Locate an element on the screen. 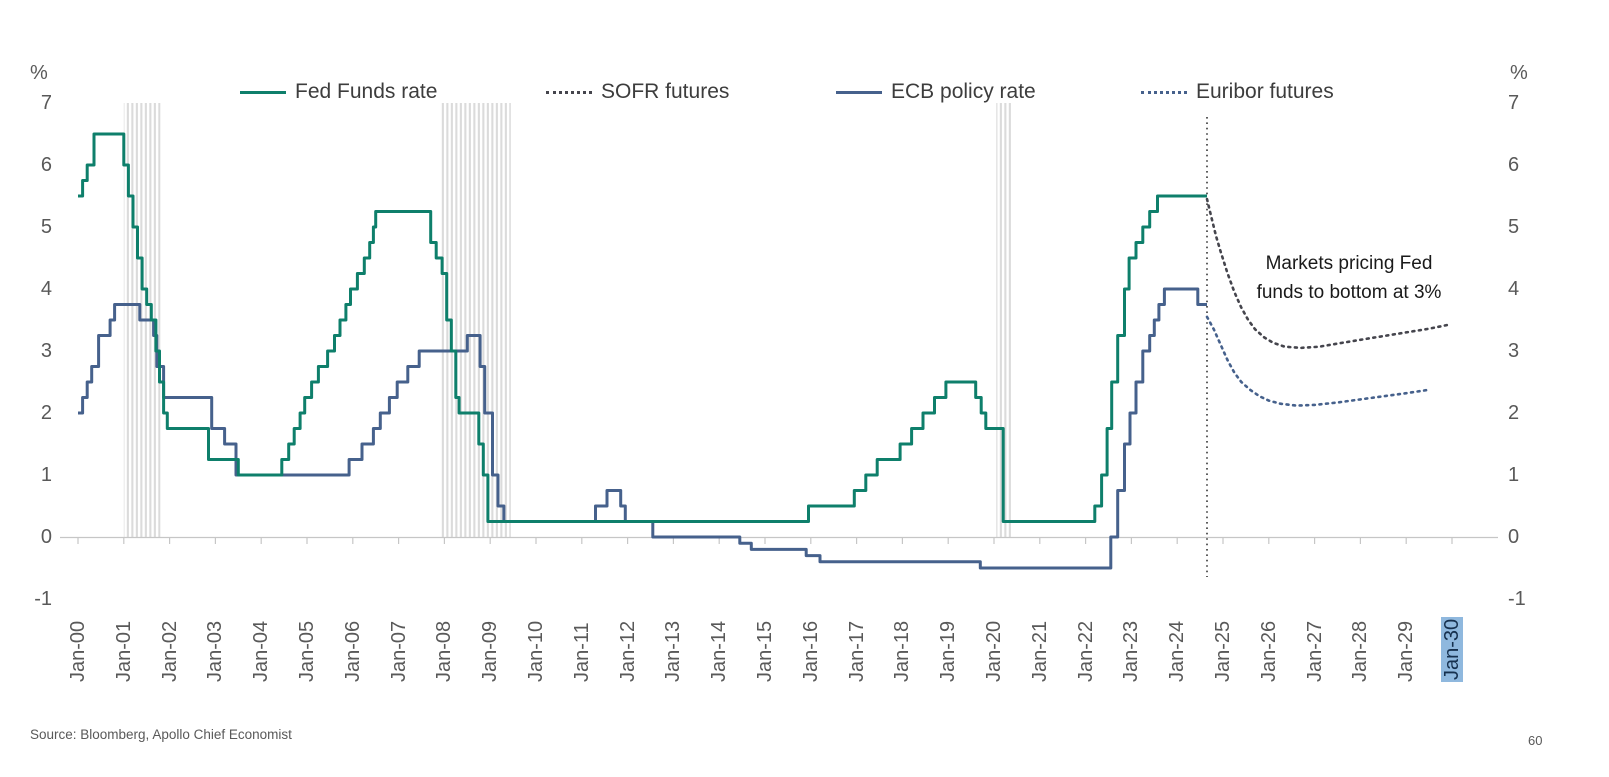 The height and width of the screenshot is (777, 1609). legend-item-ecb-policy-rate: ECB policy rate is located at coordinates (936, 92).